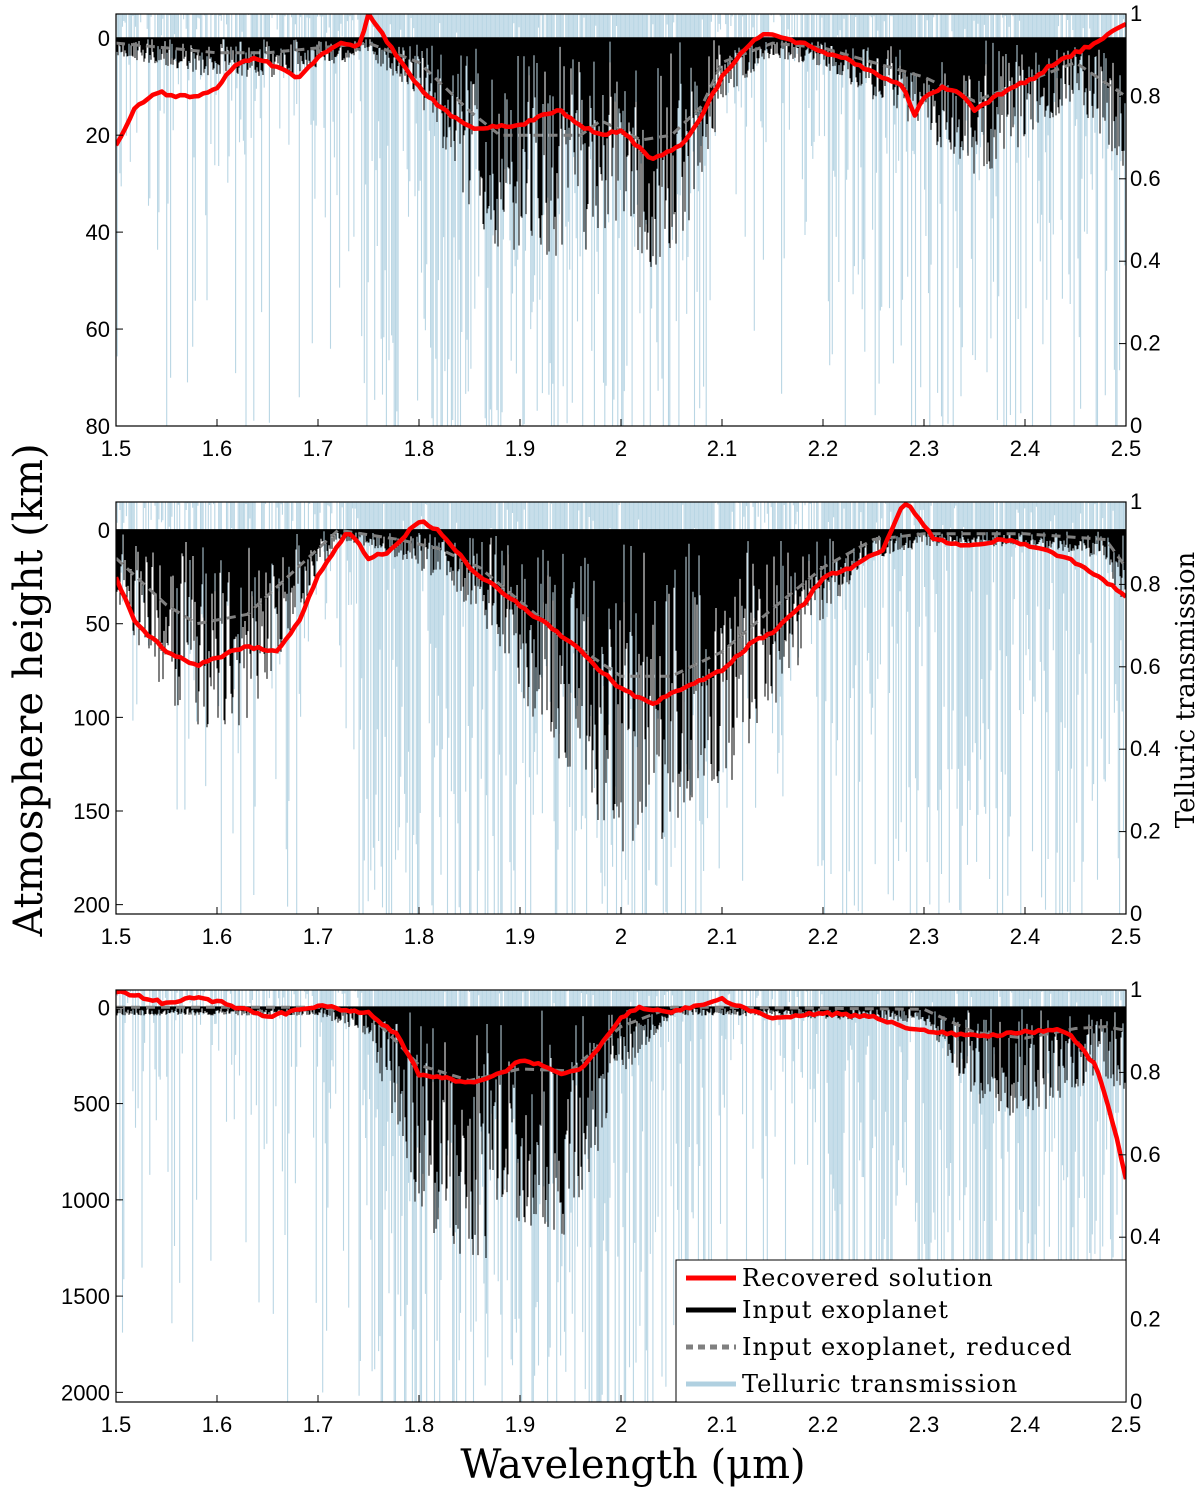 This screenshot has width=1200, height=1492. Describe the element at coordinates (907, 1347) in the screenshot. I see `legend-label-reduced: Input exoplanet, reduced` at that location.